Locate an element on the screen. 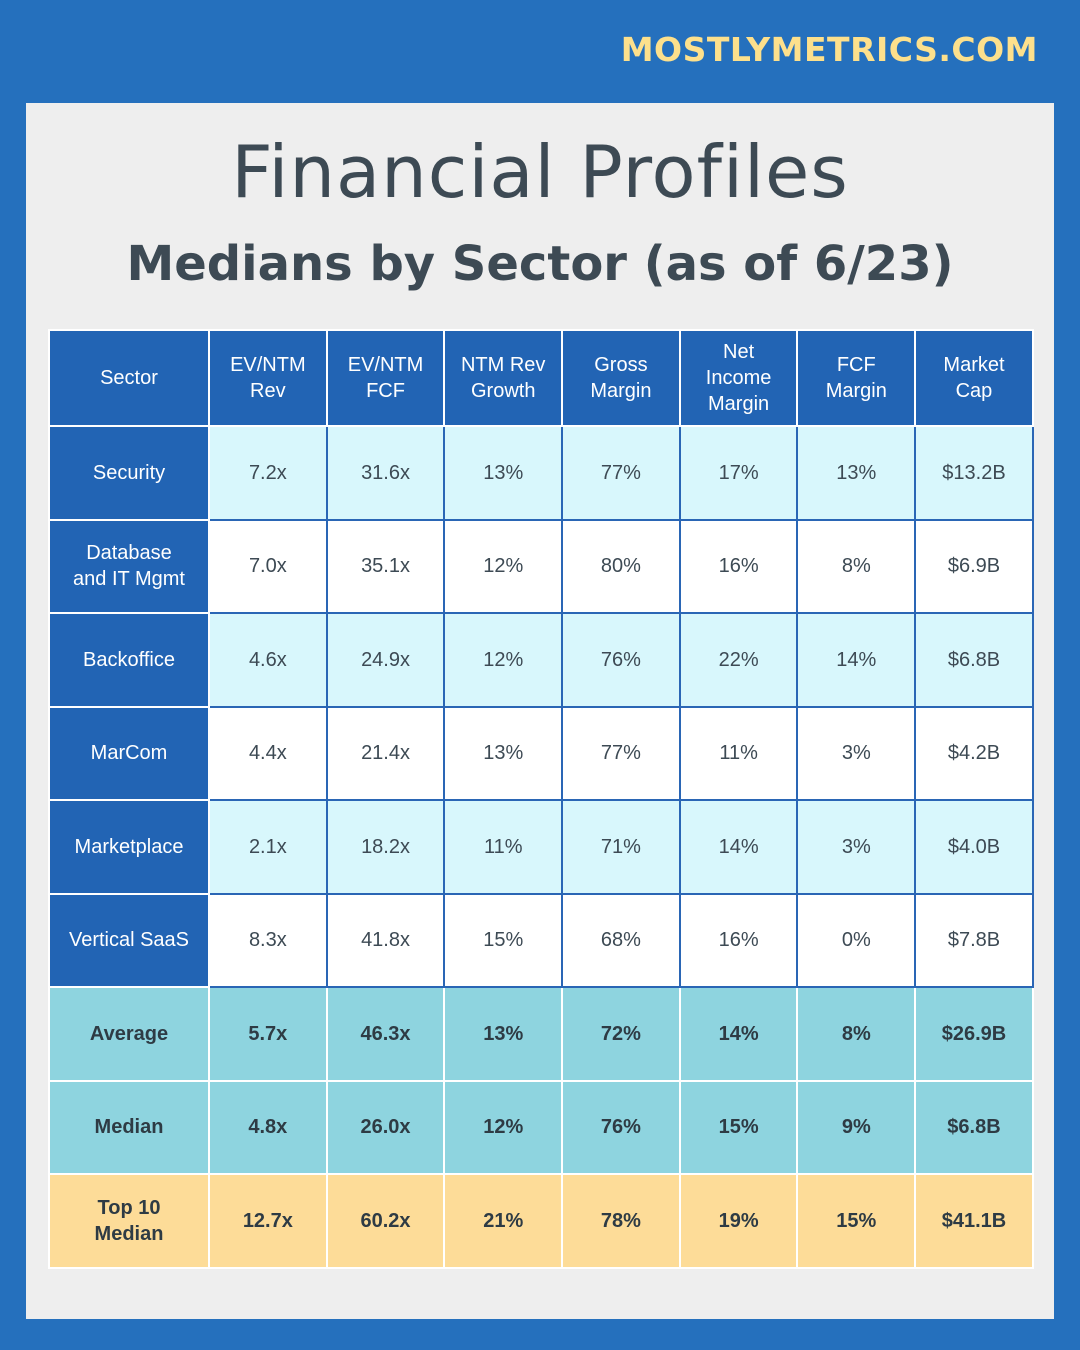 The width and height of the screenshot is (1080, 1350). table-cell: 0% is located at coordinates (856, 940).